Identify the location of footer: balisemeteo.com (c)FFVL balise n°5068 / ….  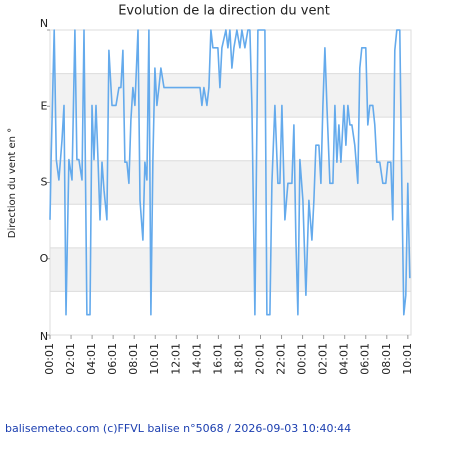
(178, 428).